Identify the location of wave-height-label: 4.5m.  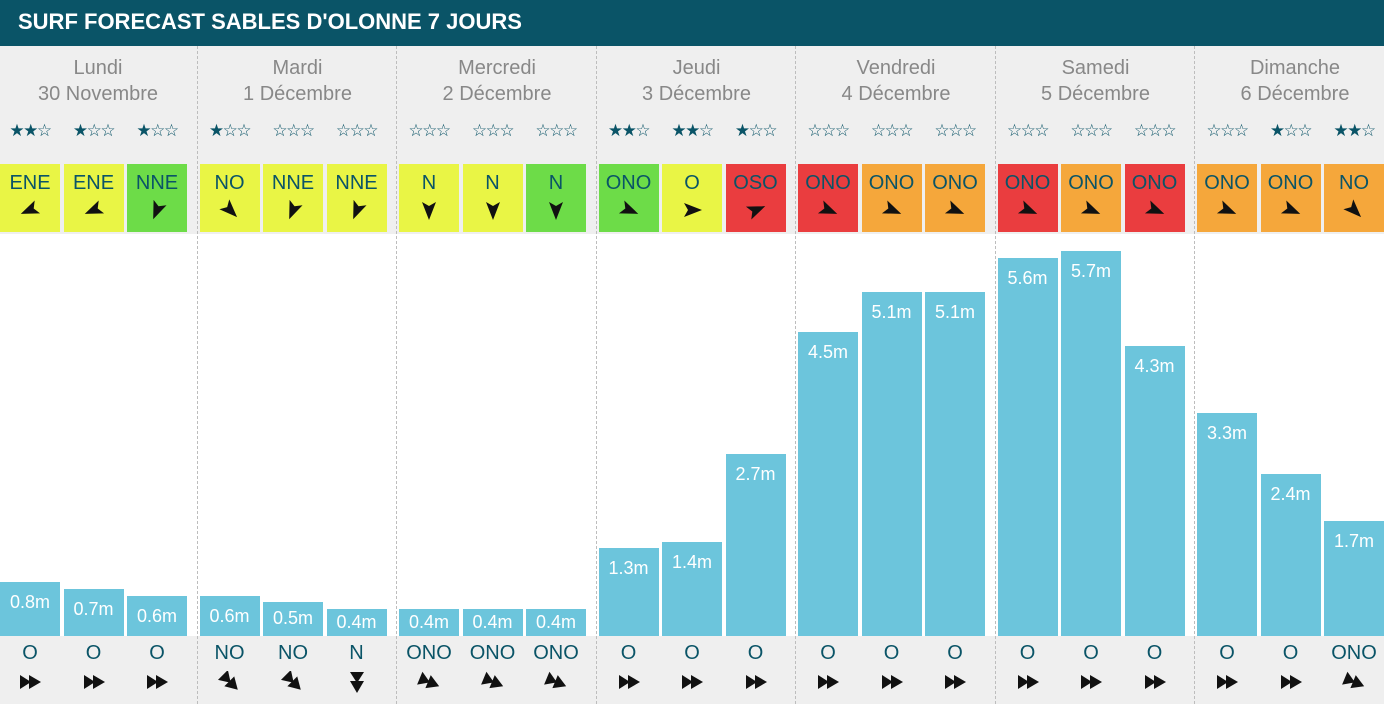
(828, 352).